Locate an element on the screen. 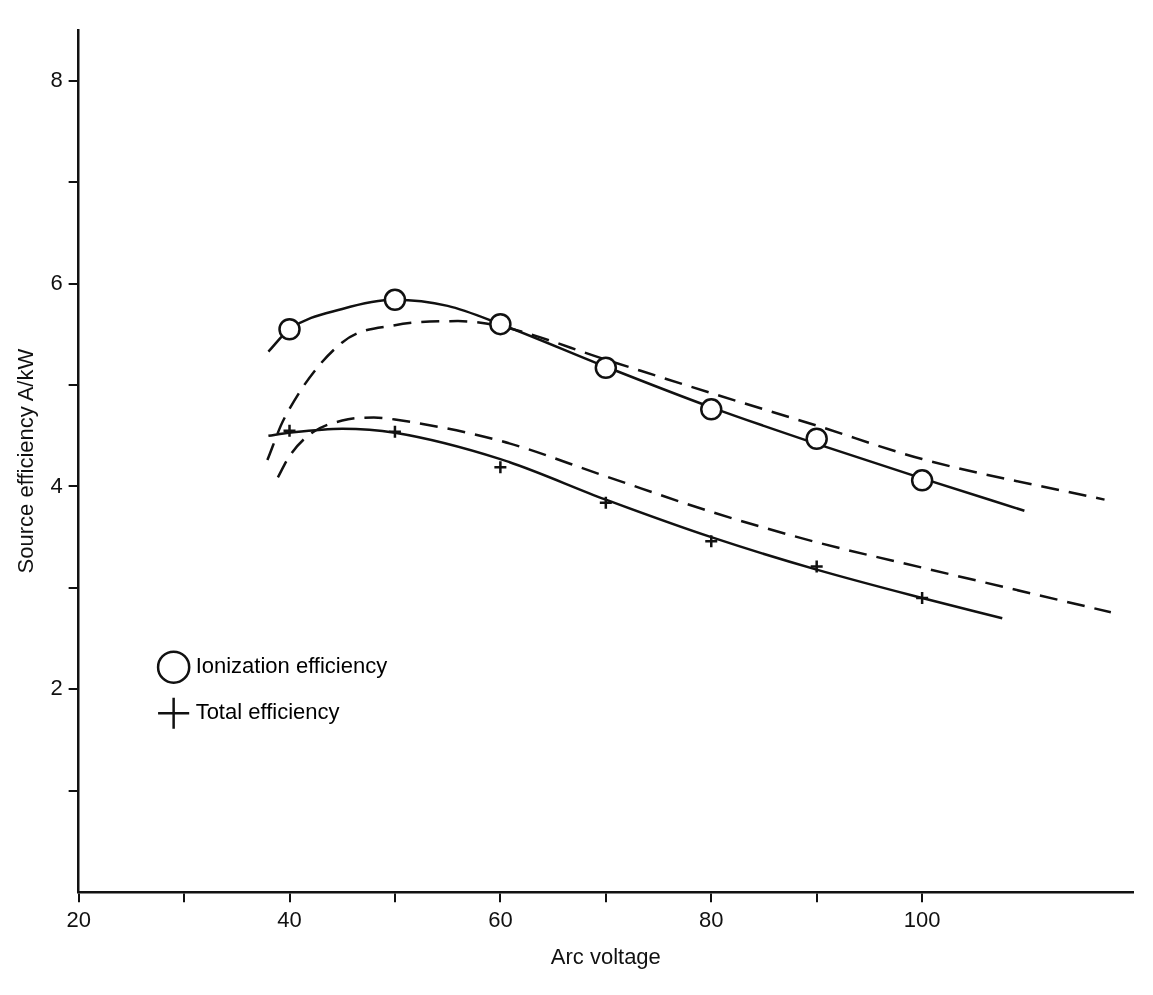 The height and width of the screenshot is (995, 1153). legend-label: Ionization efficiency is located at coordinates (291, 666).